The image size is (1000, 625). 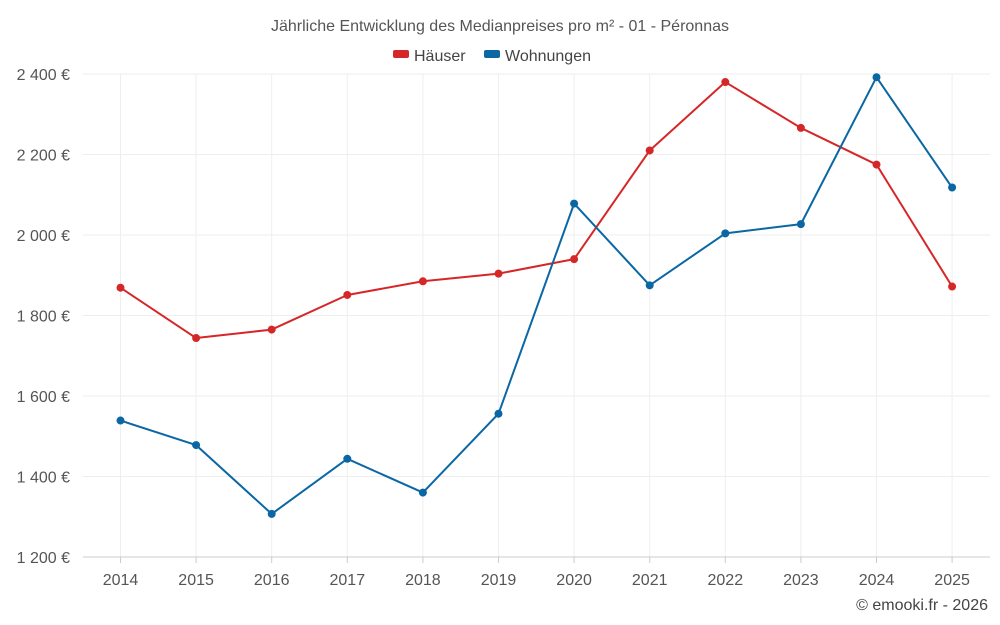 What do you see at coordinates (43, 75) in the screenshot?
I see `y-tick-label: 2 400 €` at bounding box center [43, 75].